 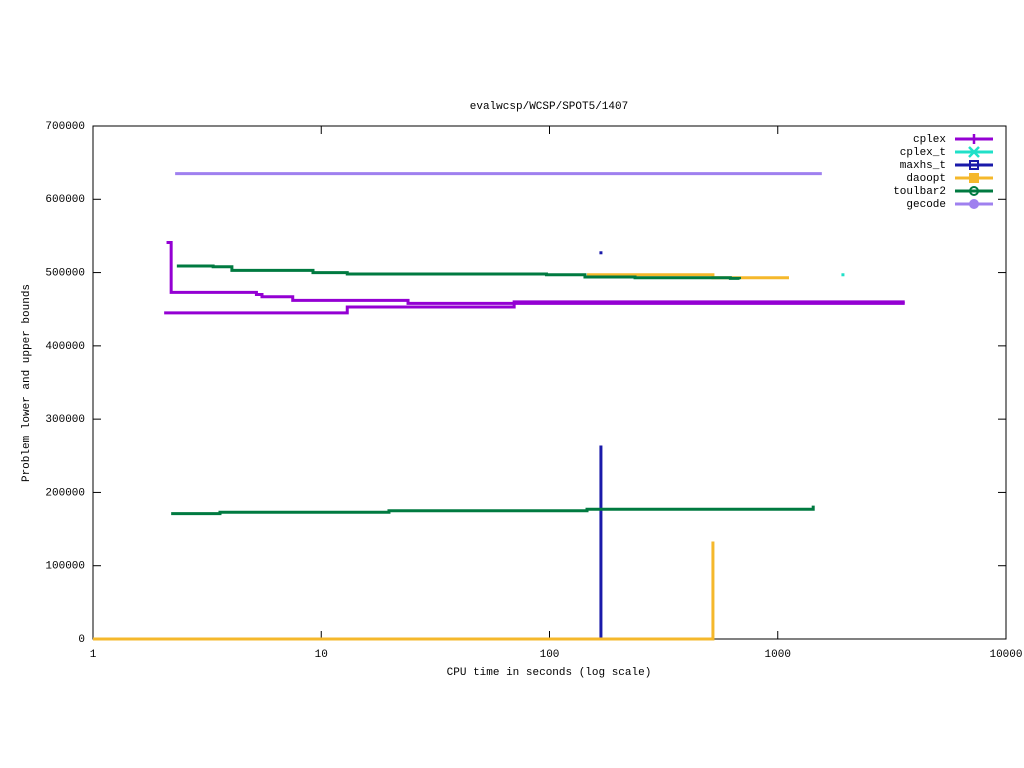 What do you see at coordinates (923, 166) in the screenshot?
I see `legend-label: maxhs_t` at bounding box center [923, 166].